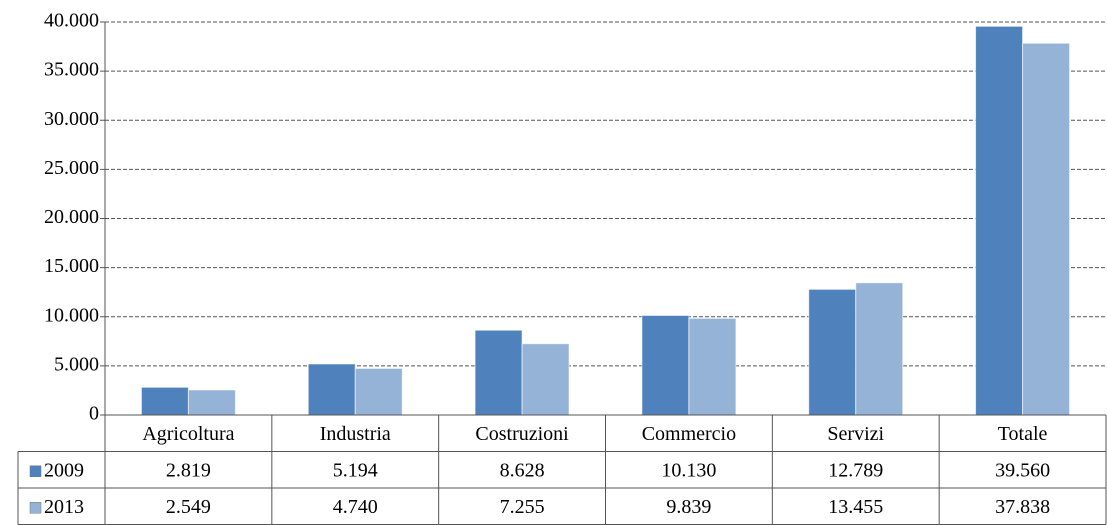 This screenshot has width=1107, height=525. Describe the element at coordinates (71, 21) in the screenshot. I see `y-tick-label: 40.000` at that location.